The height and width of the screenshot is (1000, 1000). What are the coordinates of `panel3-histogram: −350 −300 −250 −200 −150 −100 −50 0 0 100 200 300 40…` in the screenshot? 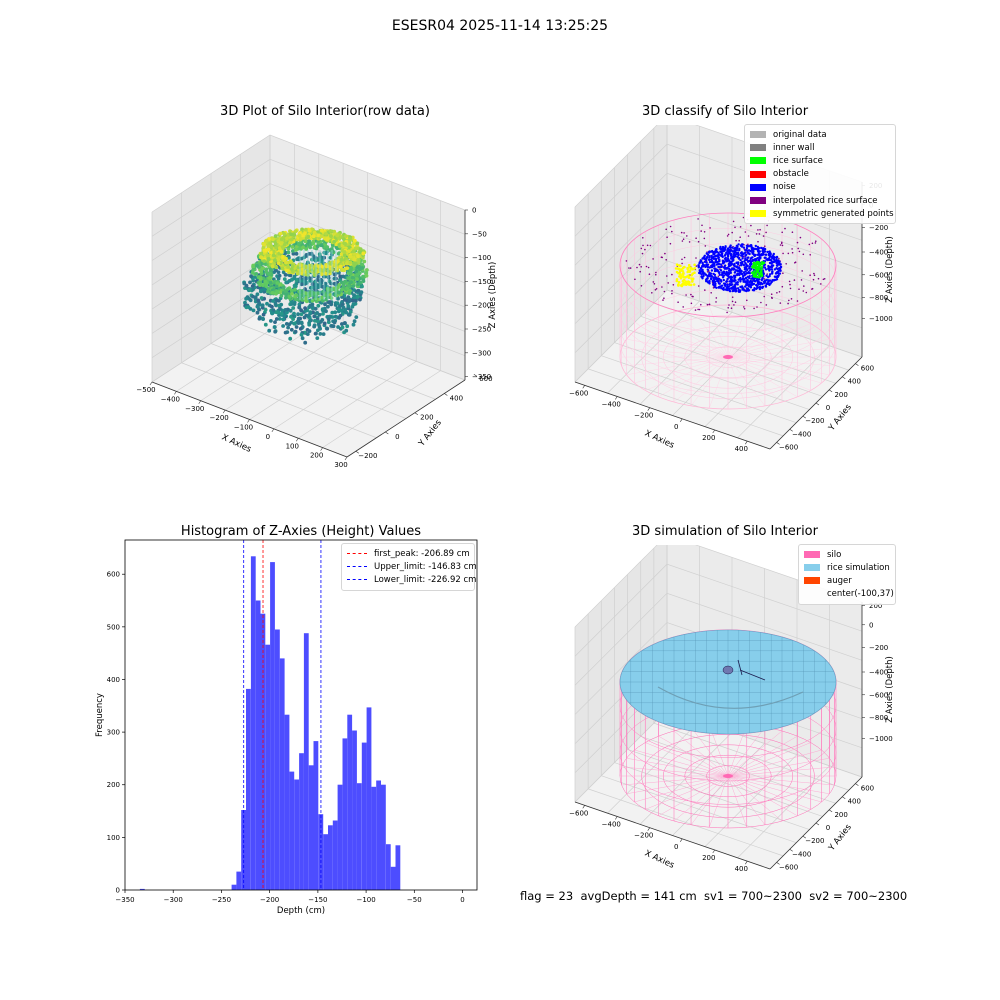 It's located at (286, 727).